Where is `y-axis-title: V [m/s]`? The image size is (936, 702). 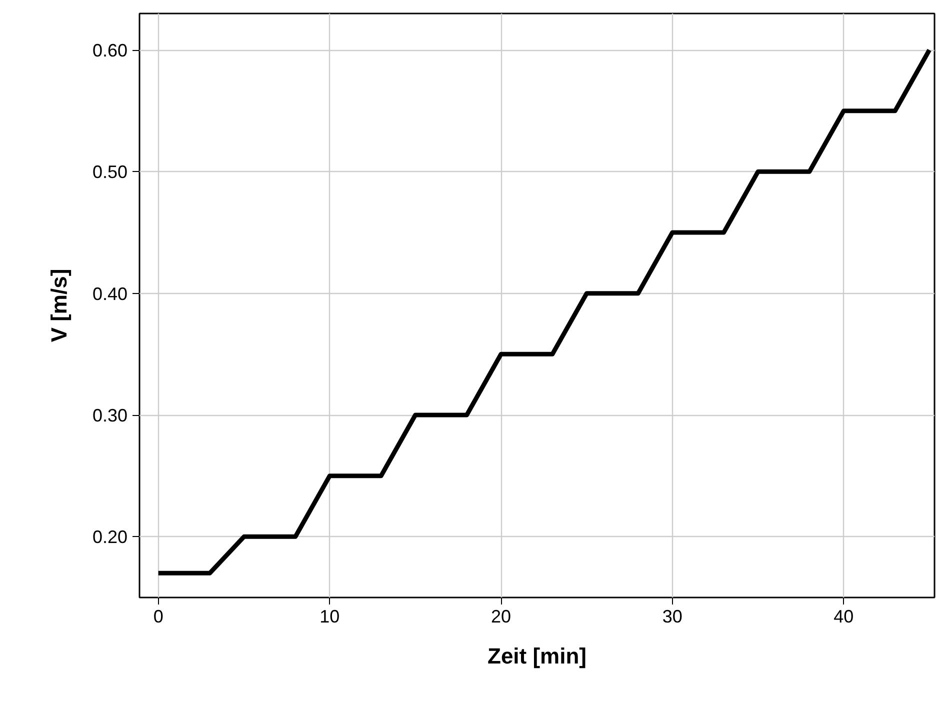
y-axis-title: V [m/s] is located at coordinates (59, 305).